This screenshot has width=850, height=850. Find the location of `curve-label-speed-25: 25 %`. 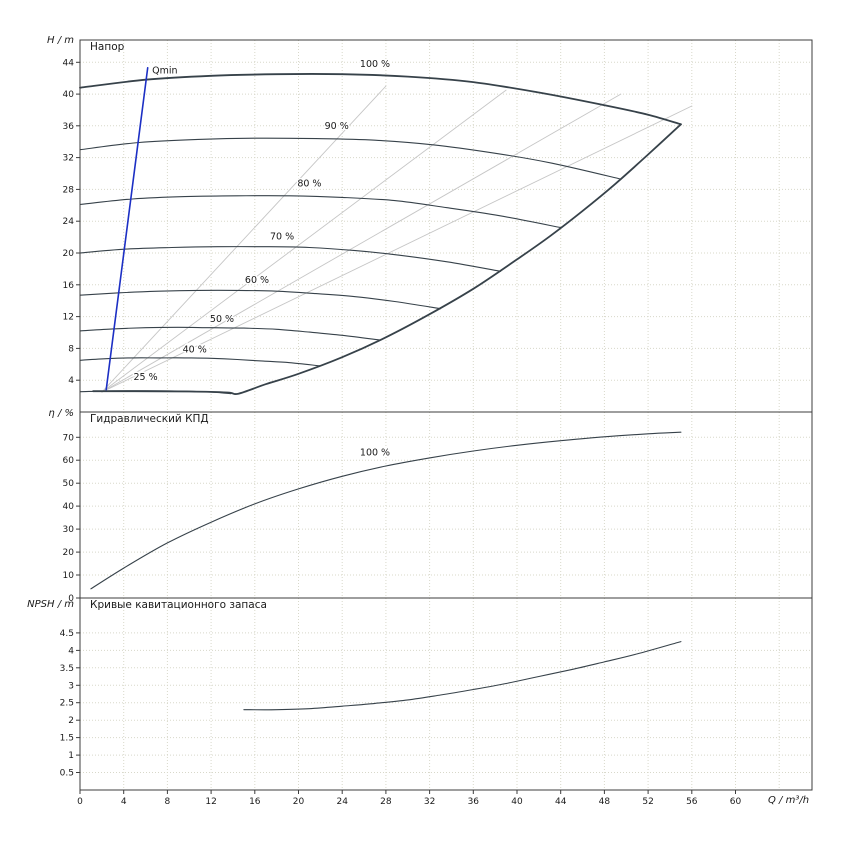

curve-label-speed-25: 25 % is located at coordinates (146, 377).